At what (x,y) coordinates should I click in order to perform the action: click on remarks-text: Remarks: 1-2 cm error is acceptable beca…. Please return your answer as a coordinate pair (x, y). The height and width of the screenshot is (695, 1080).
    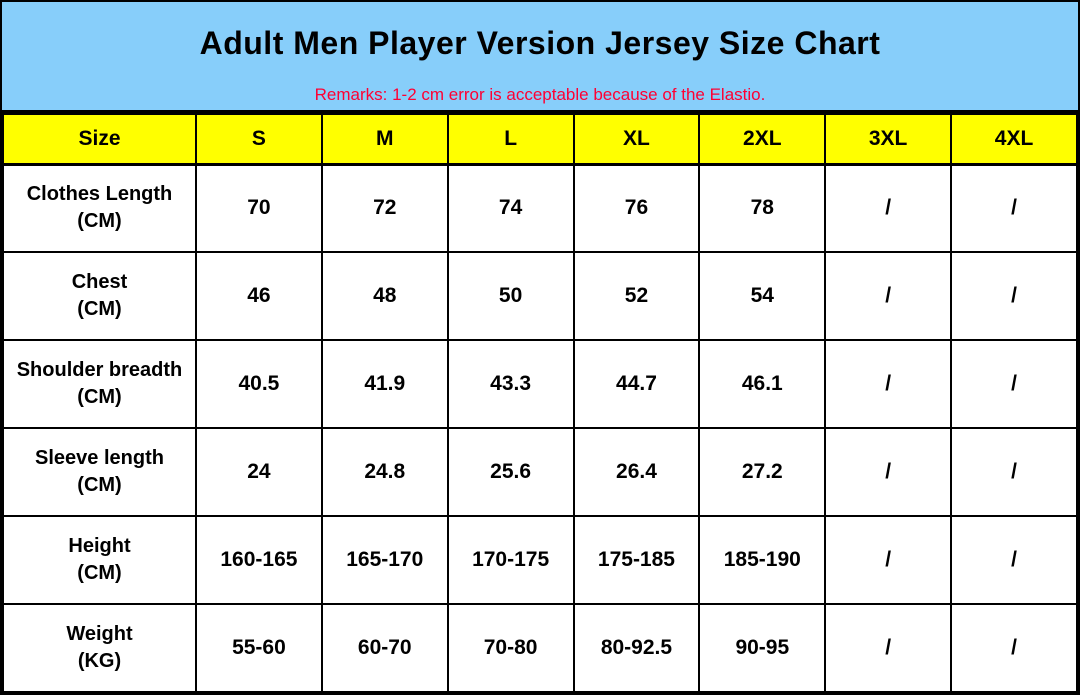
    Looking at the image, I should click on (540, 94).